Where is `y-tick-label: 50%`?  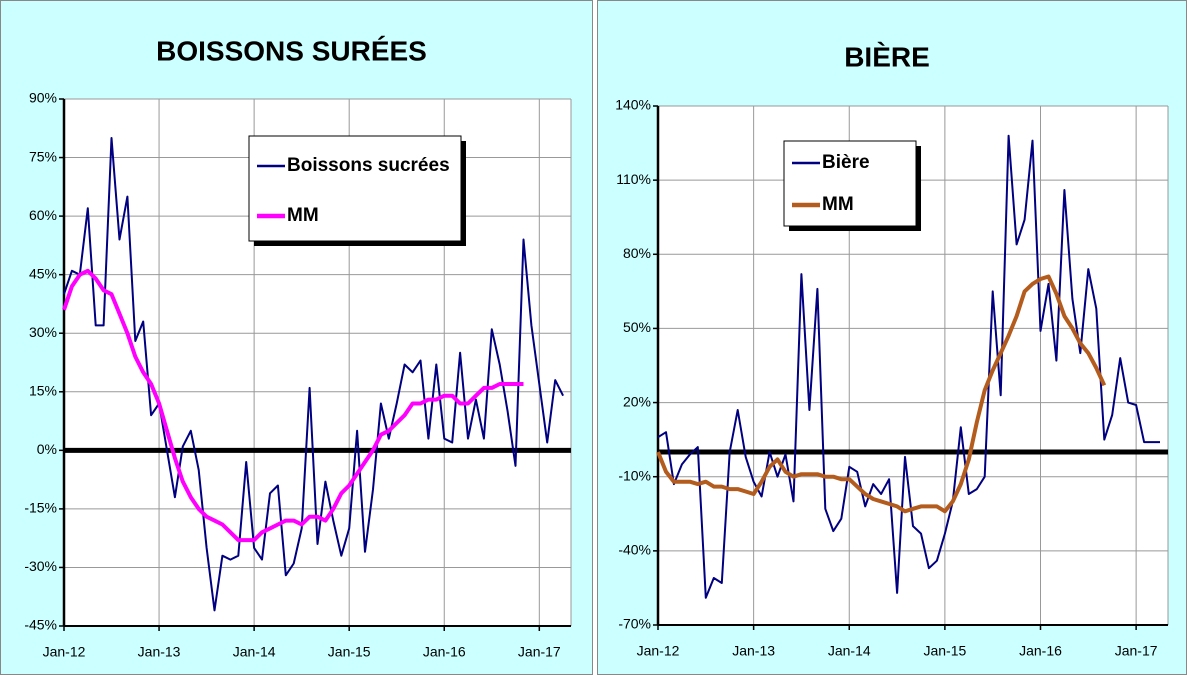 y-tick-label: 50% is located at coordinates (637, 327).